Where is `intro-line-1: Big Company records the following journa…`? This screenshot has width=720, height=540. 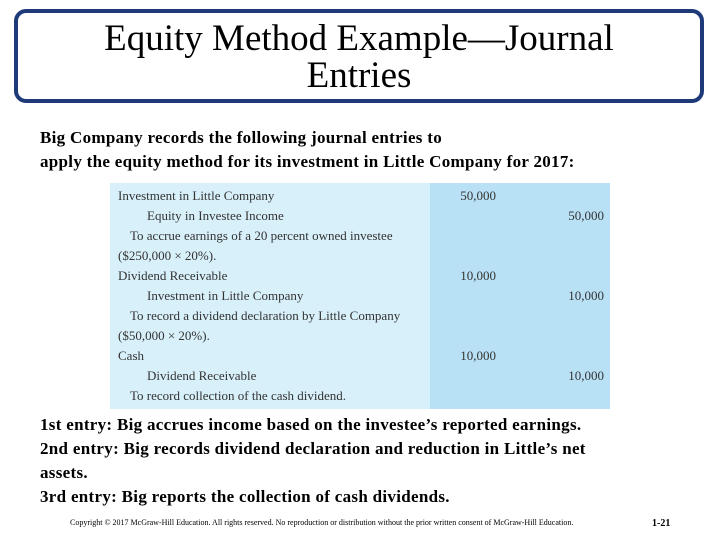 intro-line-1: Big Company records the following journa… is located at coordinates (241, 137).